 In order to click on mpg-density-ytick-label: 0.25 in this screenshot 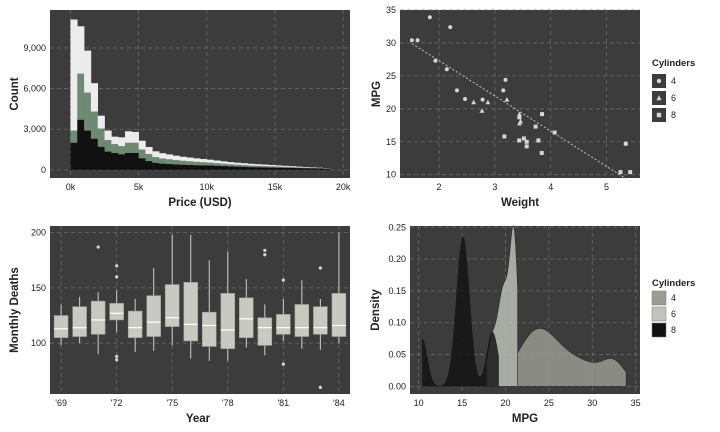, I will do `click(397, 227)`.